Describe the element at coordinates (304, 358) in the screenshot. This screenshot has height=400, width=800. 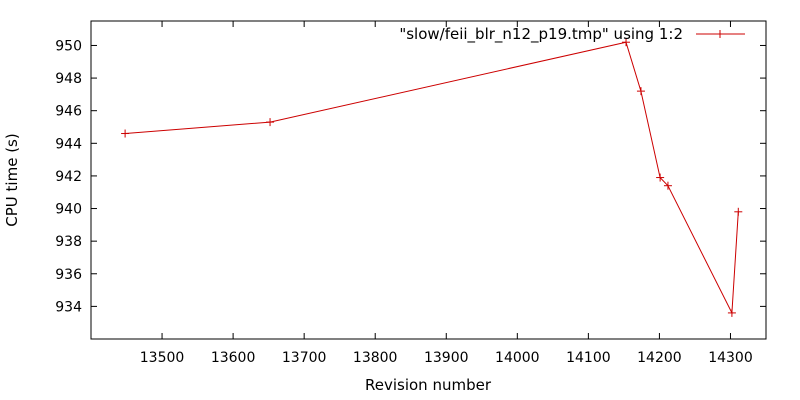
I see `x-tick-label: 13700` at that location.